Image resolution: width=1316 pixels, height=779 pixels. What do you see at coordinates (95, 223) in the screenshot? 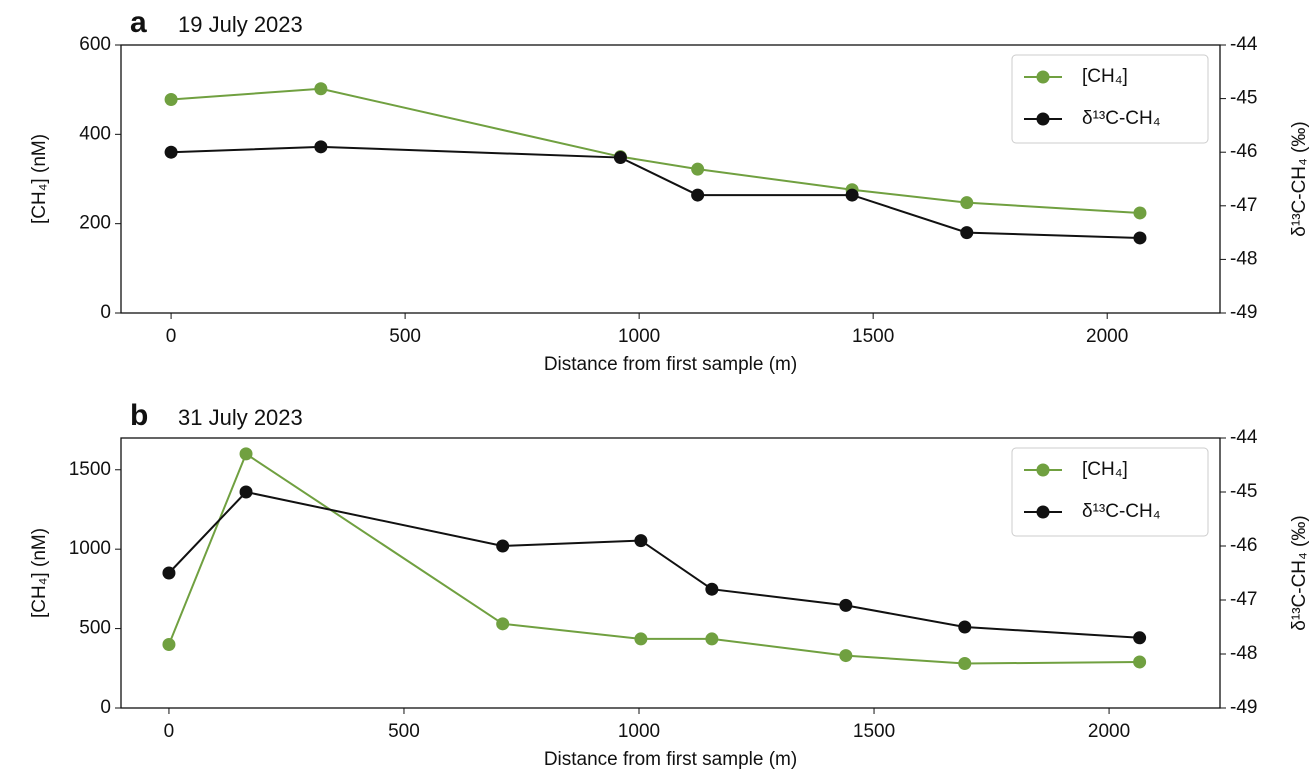
I see `y-tick-label: 200` at bounding box center [95, 223].